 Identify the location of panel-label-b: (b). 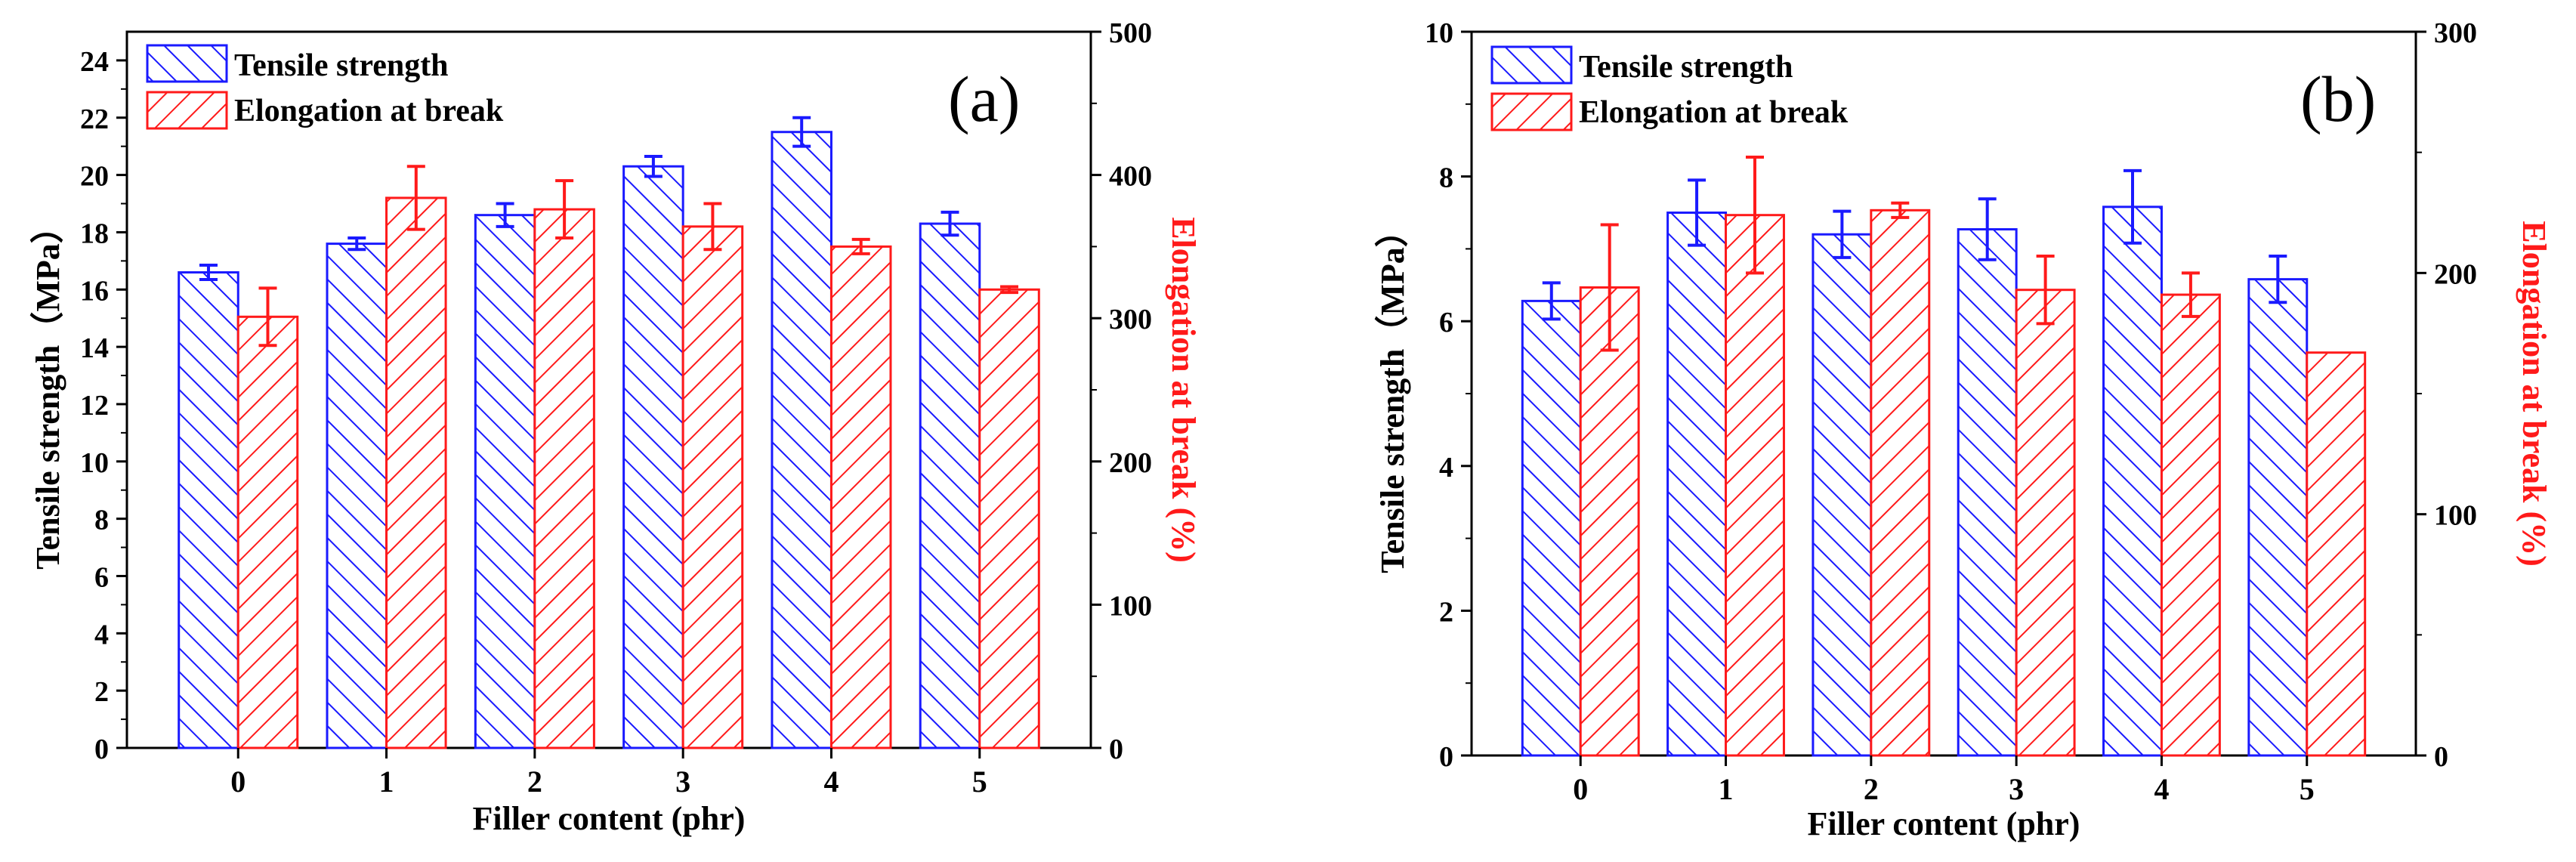
(2338, 99).